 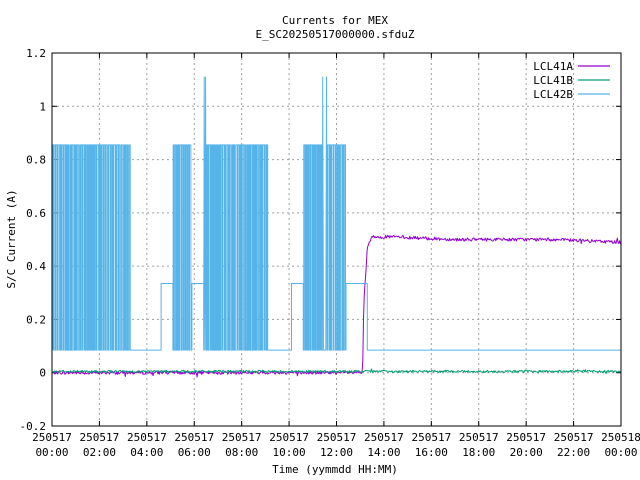 What do you see at coordinates (335, 469) in the screenshot?
I see `x-axis-label: Time (yymmdd HH:MM)` at bounding box center [335, 469].